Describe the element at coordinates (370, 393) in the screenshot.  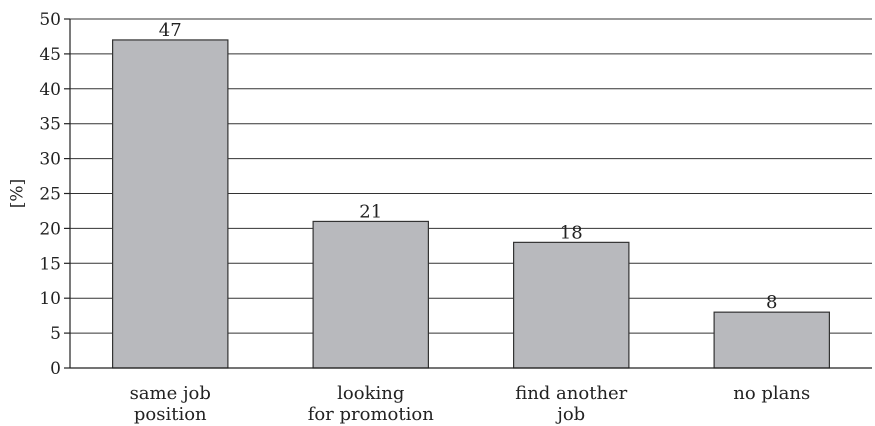
I see `x-tick-label: looking` at that location.